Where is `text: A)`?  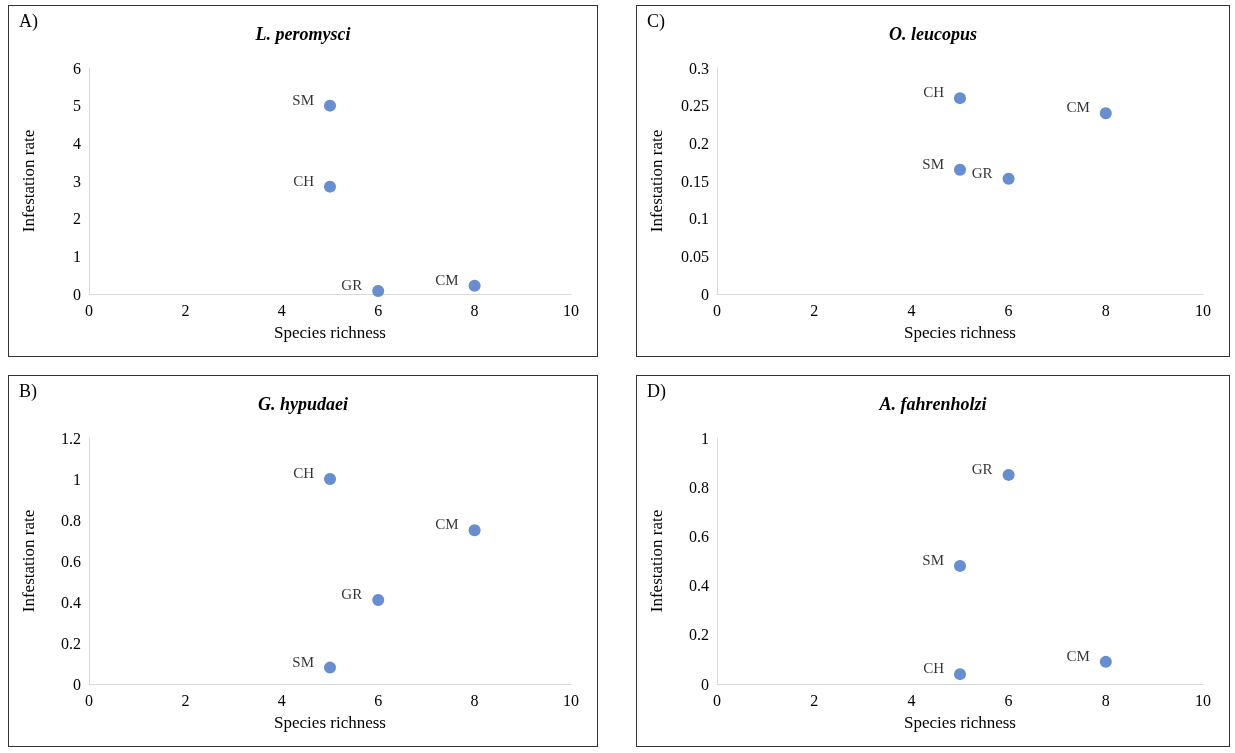
text: A) is located at coordinates (28, 21).